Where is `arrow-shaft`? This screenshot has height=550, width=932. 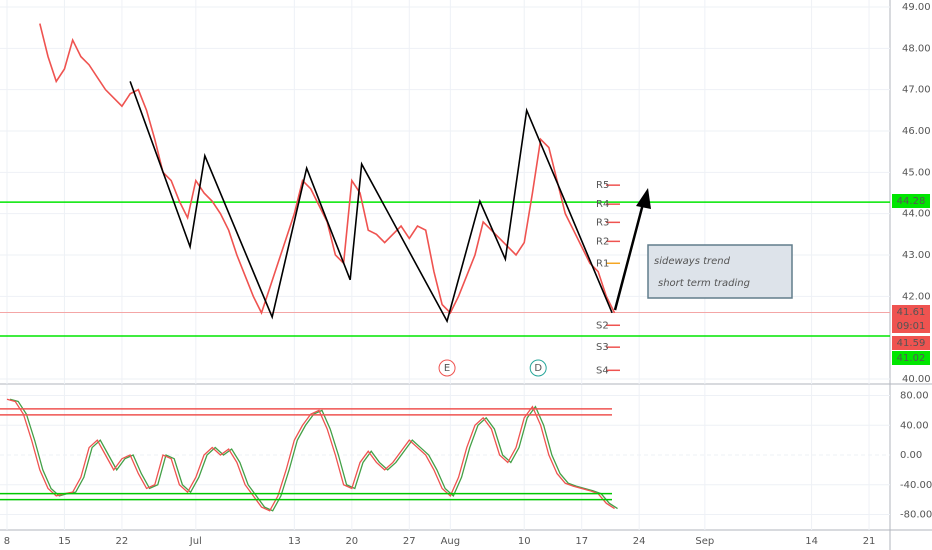
arrow-shaft is located at coordinates (629, 255).